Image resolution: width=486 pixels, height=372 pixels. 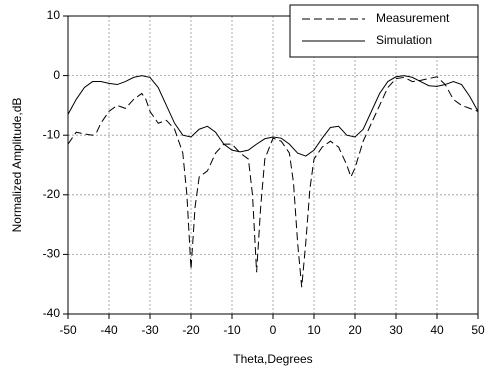 I want to click on y-tick-label: -40, so click(x=52, y=313).